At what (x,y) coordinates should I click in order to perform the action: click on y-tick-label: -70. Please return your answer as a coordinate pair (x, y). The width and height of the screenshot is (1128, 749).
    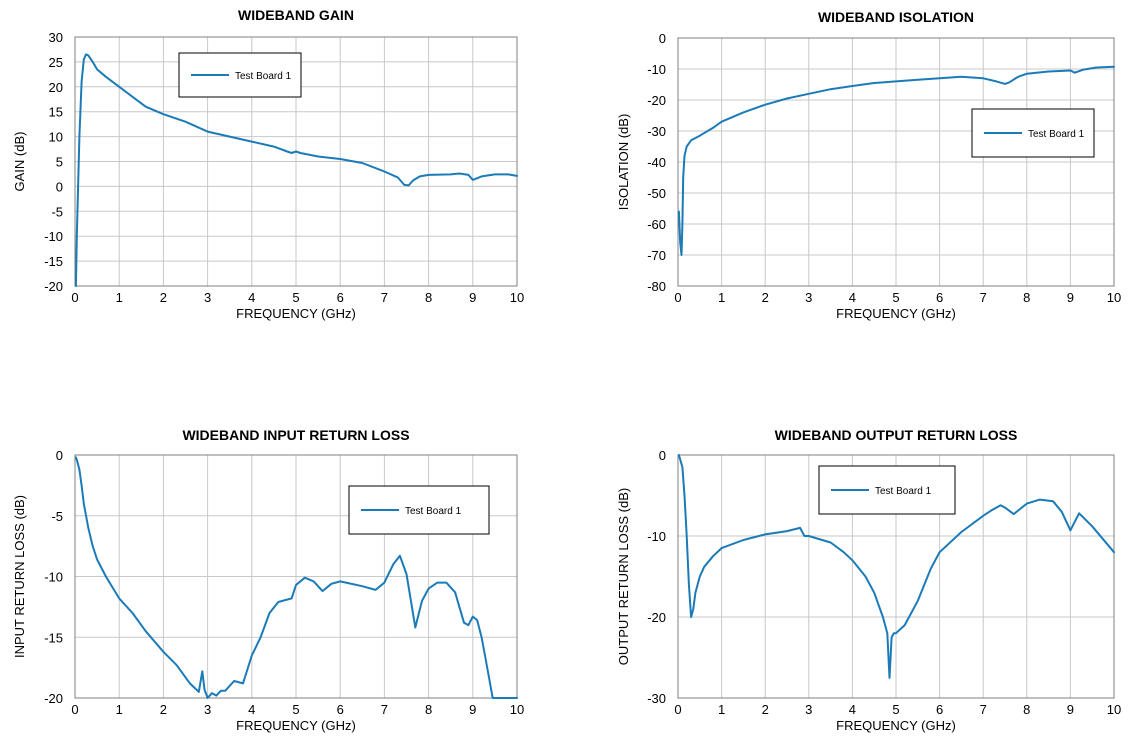
    Looking at the image, I should click on (656, 255).